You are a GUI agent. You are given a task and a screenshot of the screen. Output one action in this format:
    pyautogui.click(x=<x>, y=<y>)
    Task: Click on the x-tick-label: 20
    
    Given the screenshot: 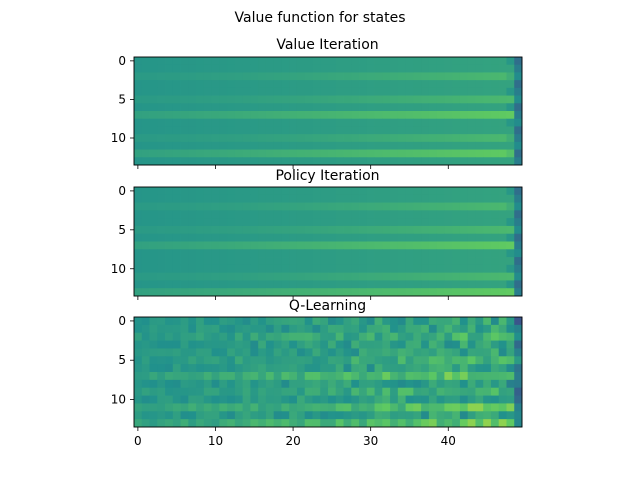 What is the action you would take?
    pyautogui.click(x=292, y=441)
    